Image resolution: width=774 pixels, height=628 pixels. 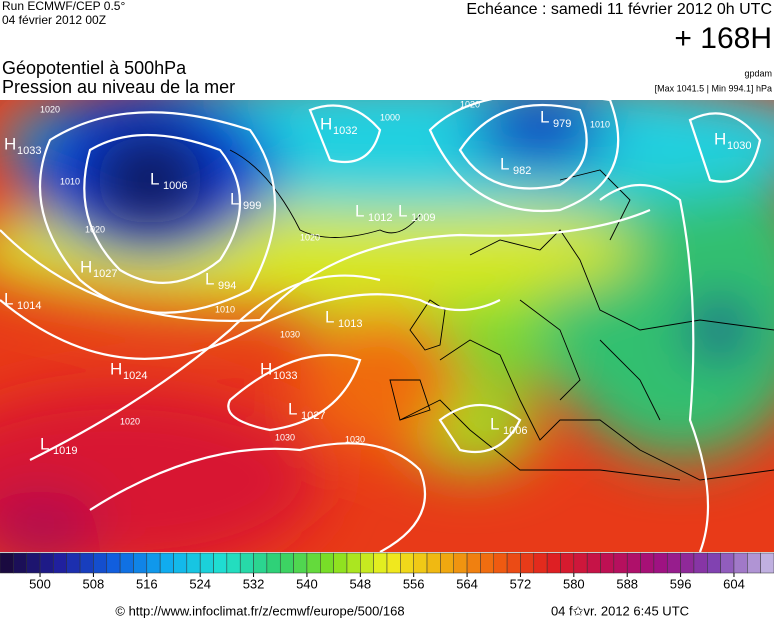 I want to click on pressure-center: L 1014, so click(x=22, y=300).